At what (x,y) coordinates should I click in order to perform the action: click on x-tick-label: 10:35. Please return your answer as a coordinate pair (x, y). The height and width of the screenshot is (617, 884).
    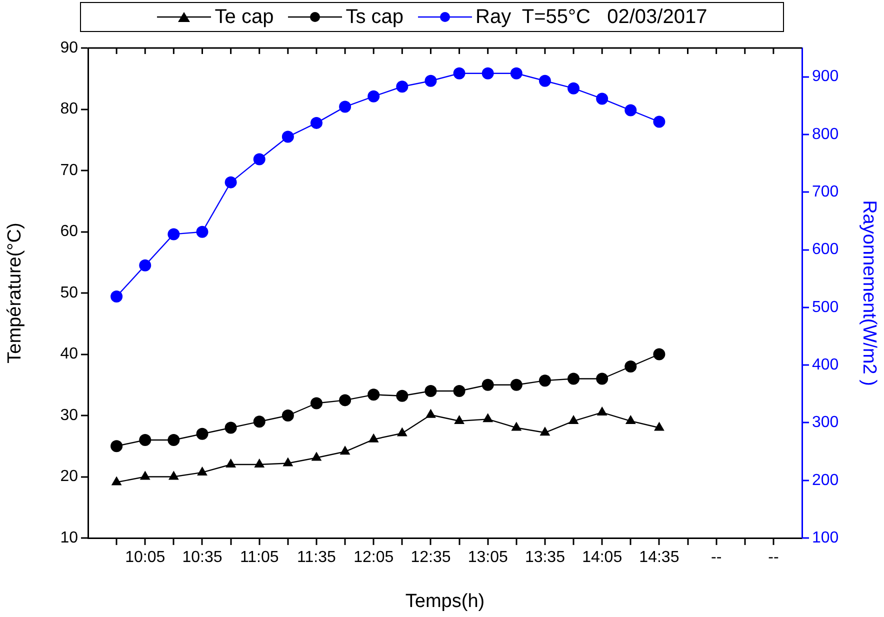
    Looking at the image, I should click on (202, 557).